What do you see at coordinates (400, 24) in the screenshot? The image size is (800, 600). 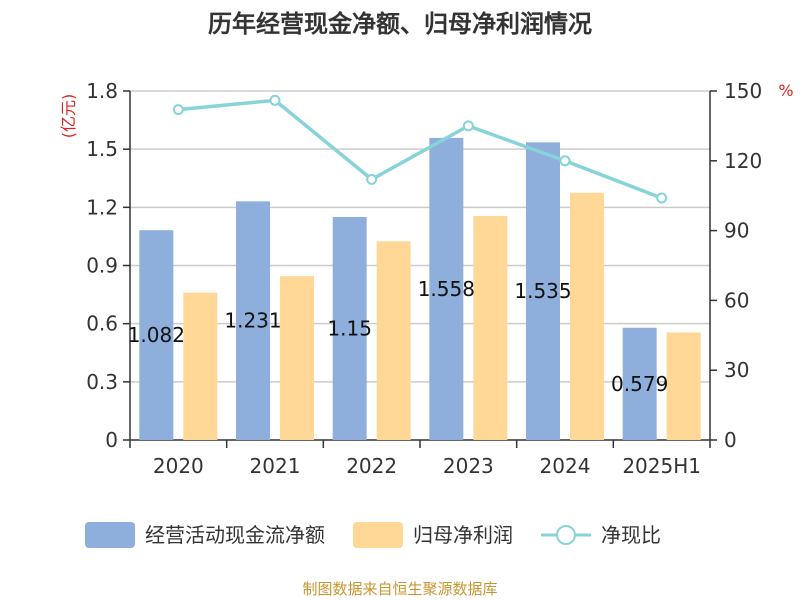 I see `chart-title: 历年经营现金净额、归母净利润情况` at bounding box center [400, 24].